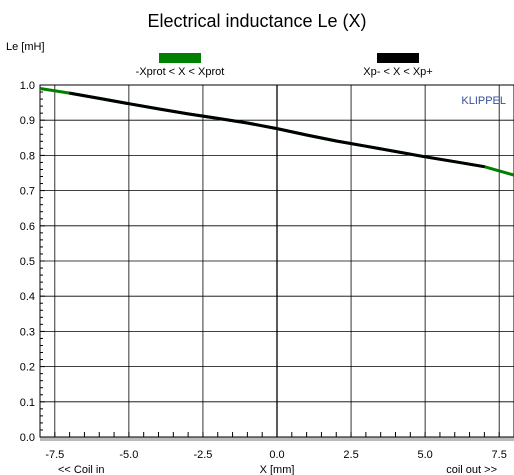  I want to click on y-tick-label: 0.6, so click(27, 227).